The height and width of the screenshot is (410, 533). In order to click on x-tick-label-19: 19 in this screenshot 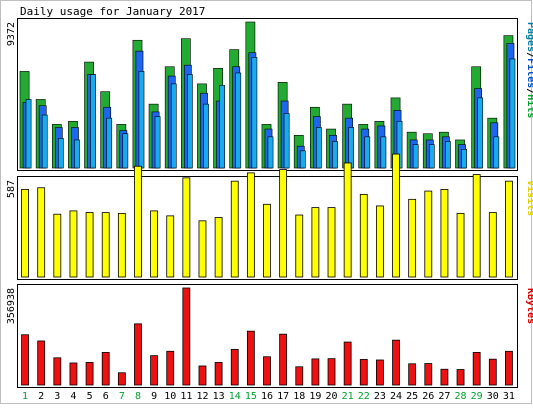, I will do `click(315, 396)`.